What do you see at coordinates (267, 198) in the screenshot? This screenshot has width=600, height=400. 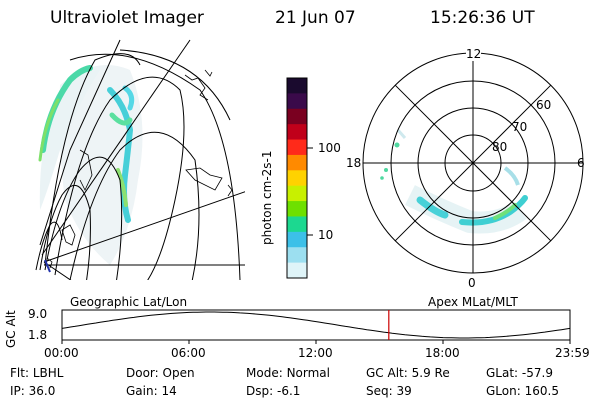 I see `colorbar-unit-label: photon cm-2s-1` at bounding box center [267, 198].